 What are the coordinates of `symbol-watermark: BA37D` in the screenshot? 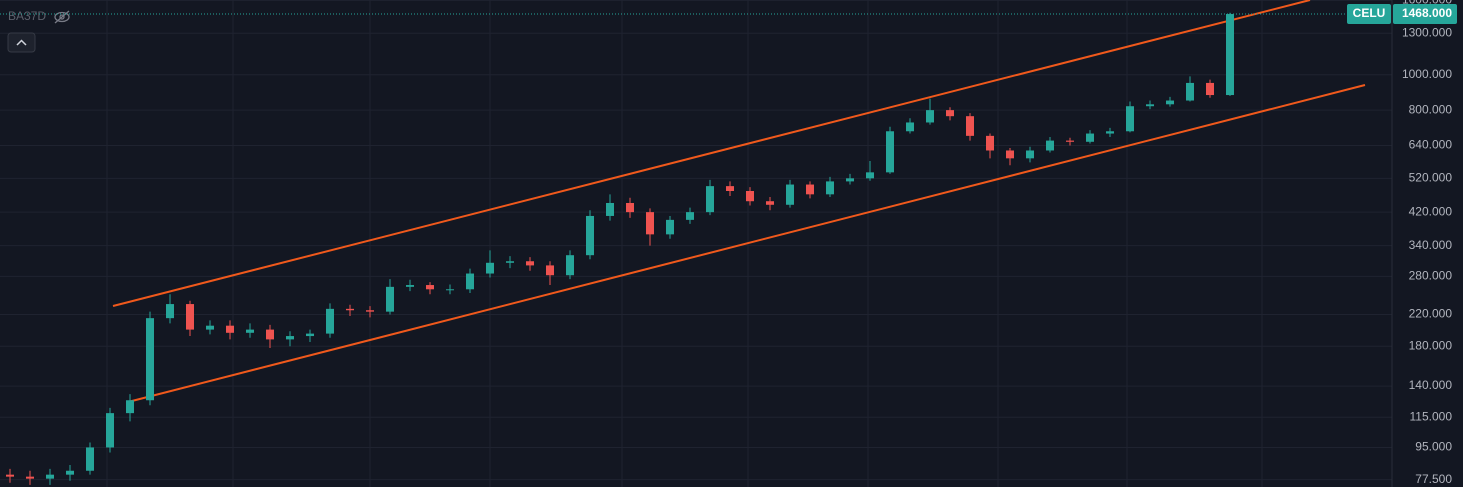 It's located at (27, 16).